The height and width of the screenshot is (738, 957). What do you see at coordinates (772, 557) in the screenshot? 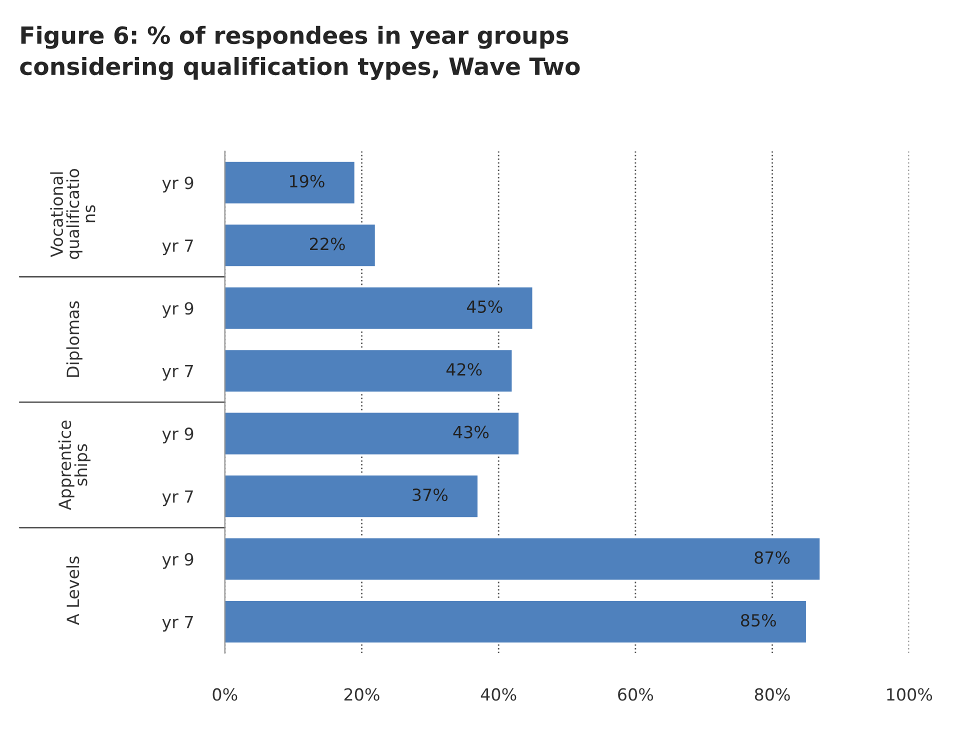
I see `data-label: 87%` at bounding box center [772, 557].